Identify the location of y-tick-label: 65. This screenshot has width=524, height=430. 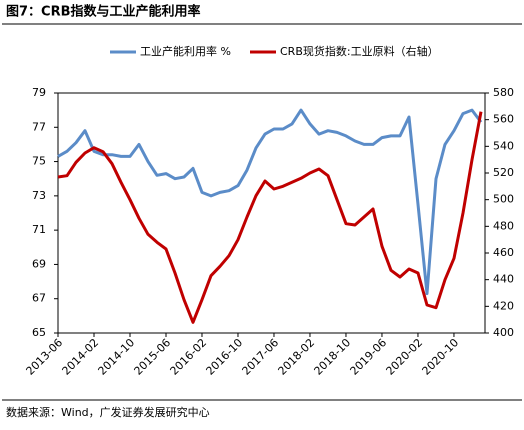
(39, 332).